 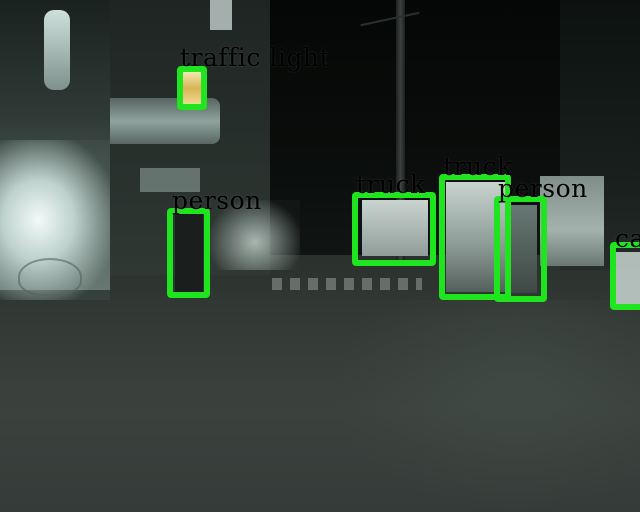 What do you see at coordinates (628, 278) in the screenshot?
I see `car-vehicle` at bounding box center [628, 278].